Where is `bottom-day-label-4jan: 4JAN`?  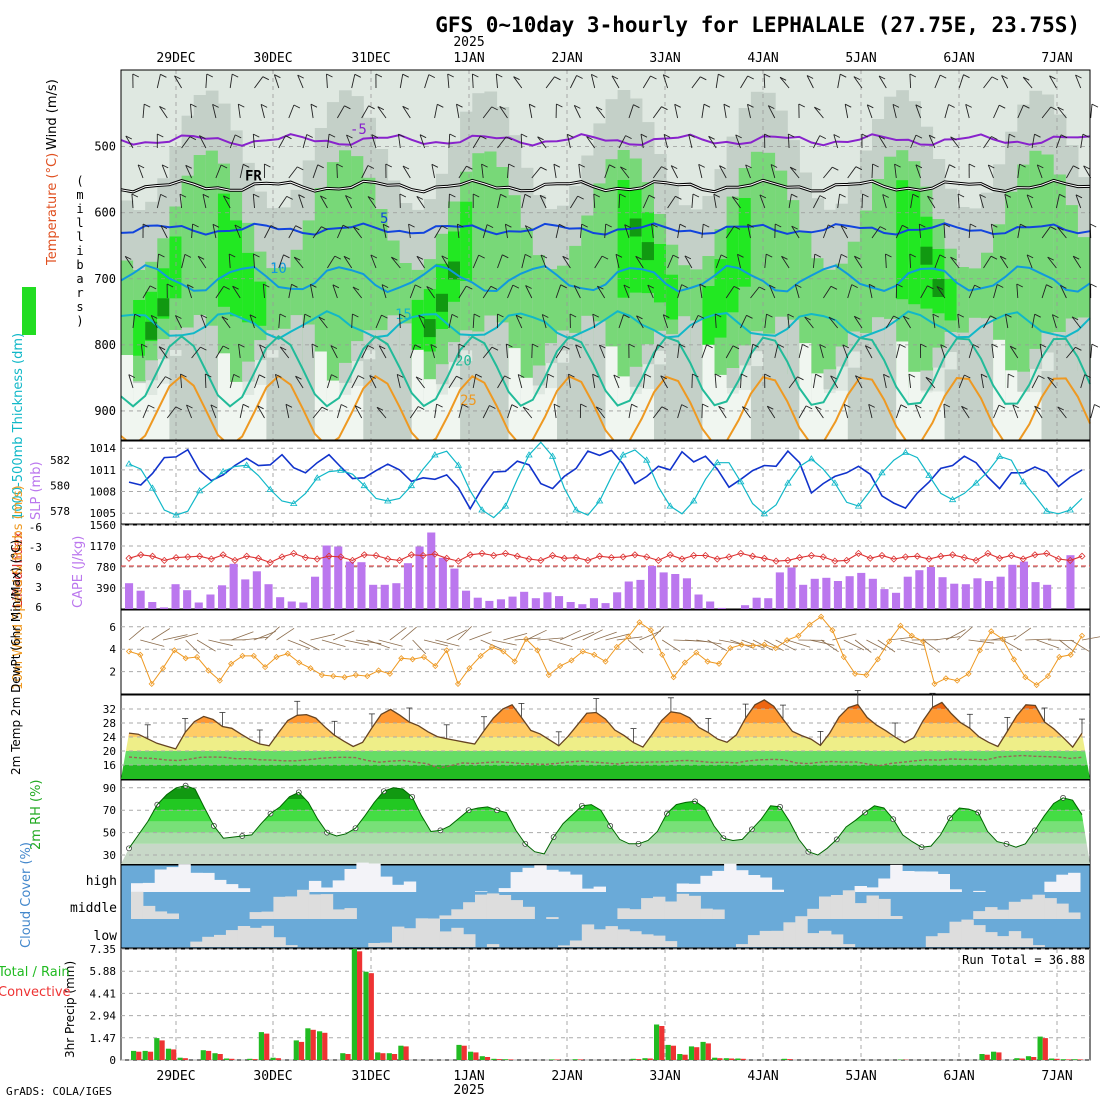 bottom-day-label-4jan: 4JAN is located at coordinates (762, 1076).